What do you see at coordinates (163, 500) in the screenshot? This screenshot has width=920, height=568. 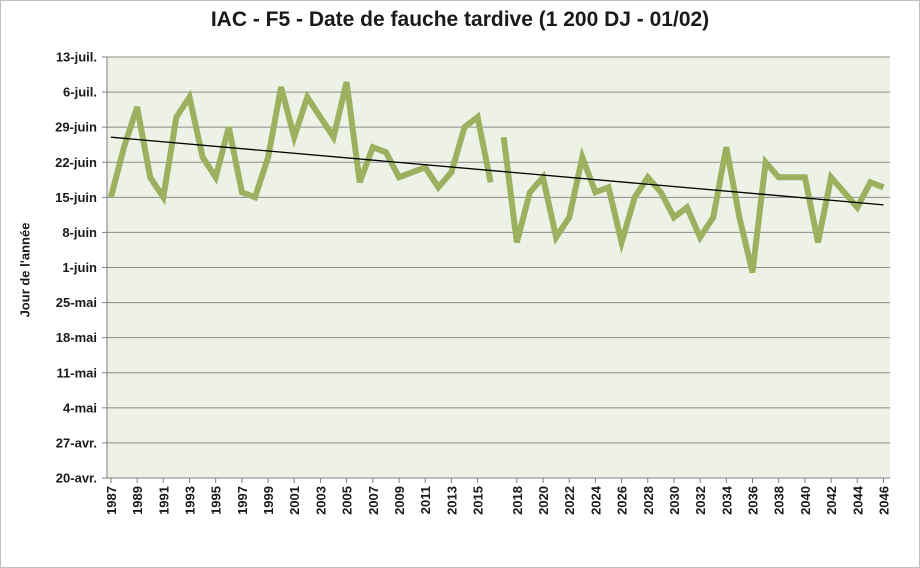 I see `x-tick-label: 1991` at bounding box center [163, 500].